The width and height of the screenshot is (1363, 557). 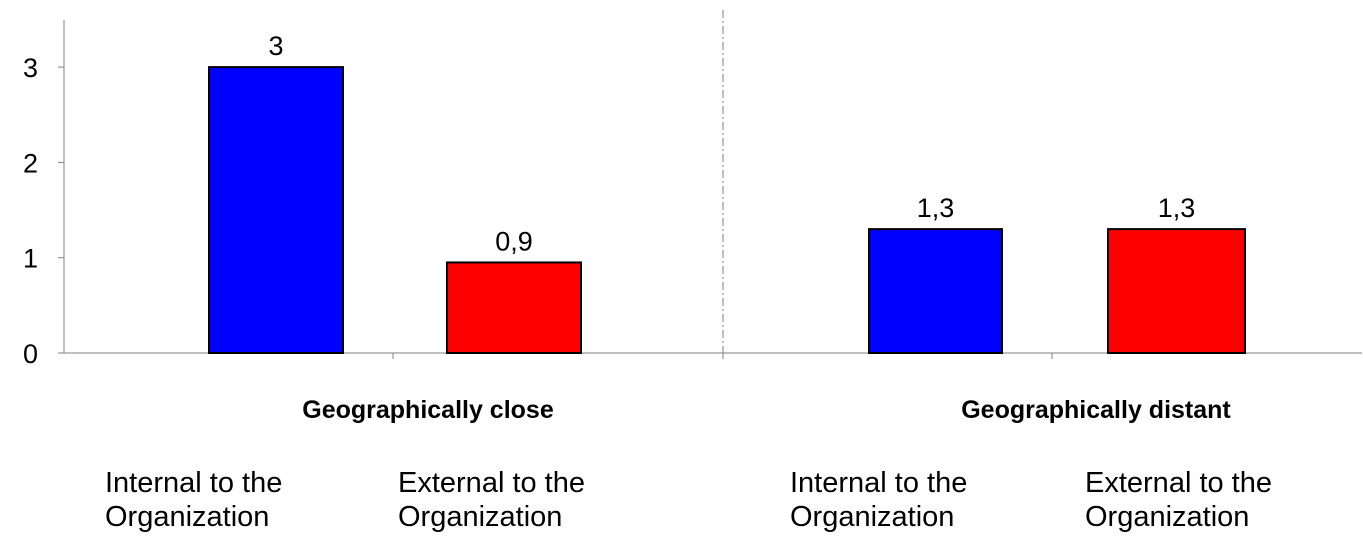 I want to click on y-tick-label: 1, so click(x=30, y=259).